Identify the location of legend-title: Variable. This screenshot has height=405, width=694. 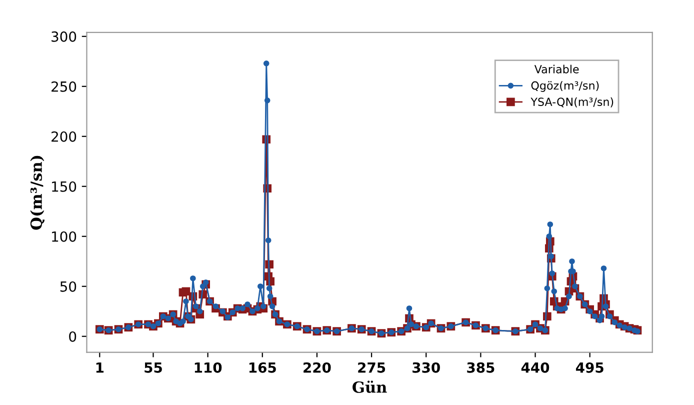
(556, 69).